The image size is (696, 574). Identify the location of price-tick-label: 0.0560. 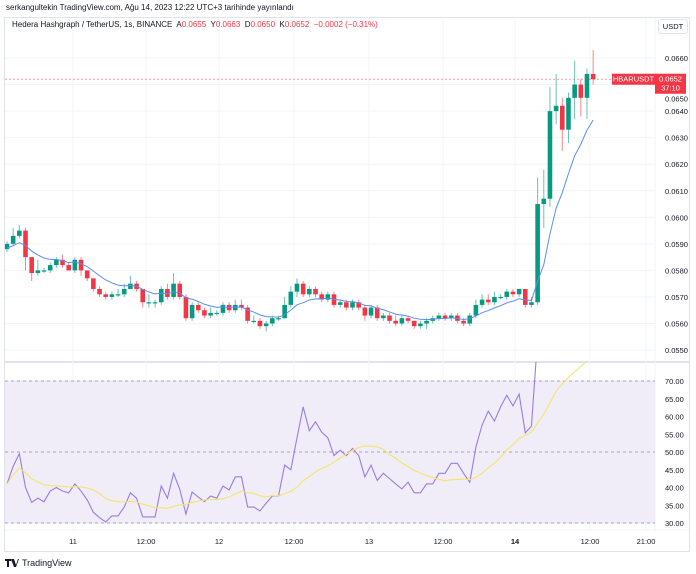
(676, 324).